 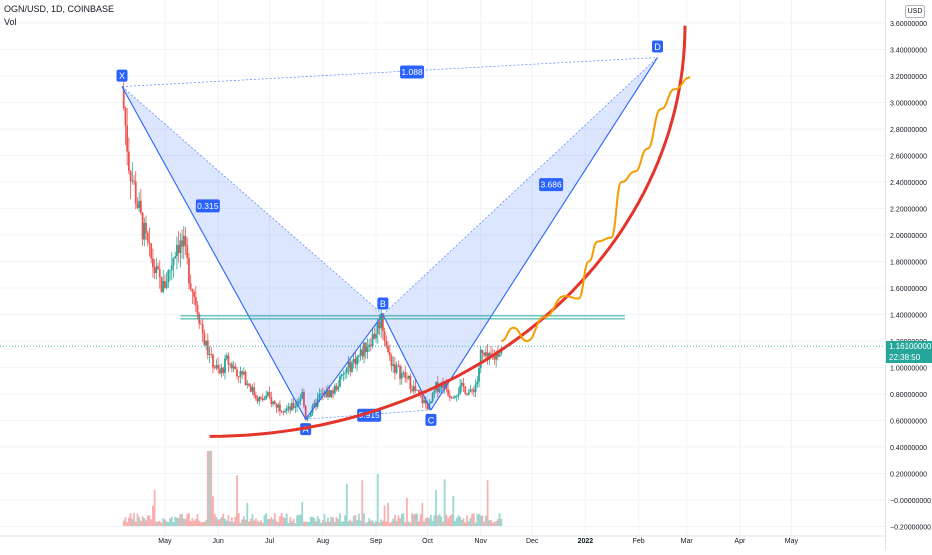 What do you see at coordinates (915, 11) in the screenshot?
I see `currency-button: USD` at bounding box center [915, 11].